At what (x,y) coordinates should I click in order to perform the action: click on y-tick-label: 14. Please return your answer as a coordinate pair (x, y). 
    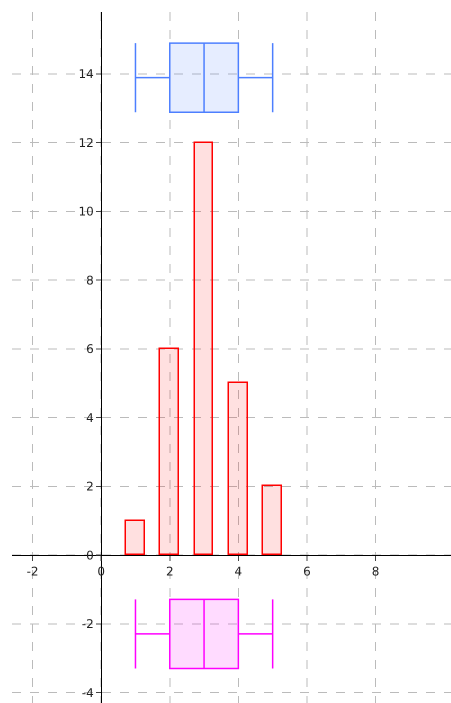
    Looking at the image, I should click on (86, 74).